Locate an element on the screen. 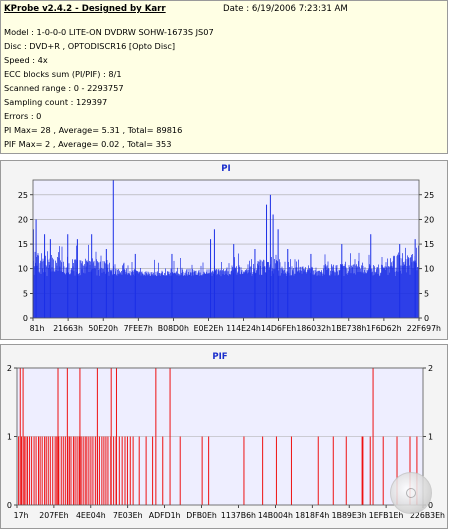 The image size is (450, 532). x-tick-label: 7E03Eh is located at coordinates (128, 515).